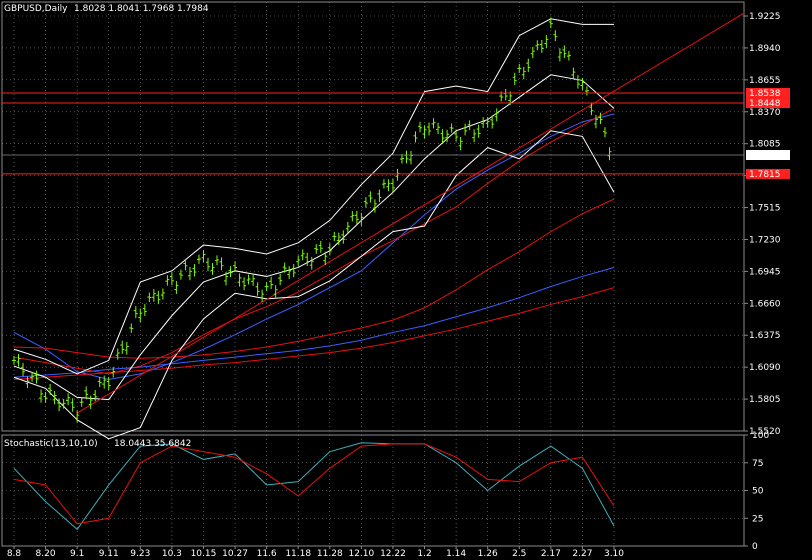 This screenshot has width=812, height=560. What do you see at coordinates (109, 554) in the screenshot?
I see `x-tick-label: 9.11` at bounding box center [109, 554].